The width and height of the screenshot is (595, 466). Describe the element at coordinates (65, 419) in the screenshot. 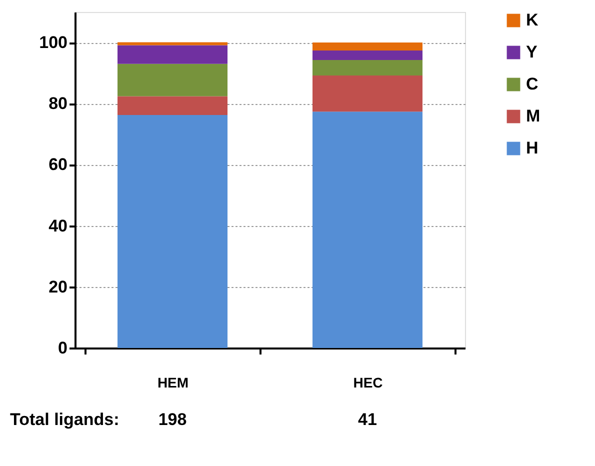

I see `text: Total ligands:` at that location.